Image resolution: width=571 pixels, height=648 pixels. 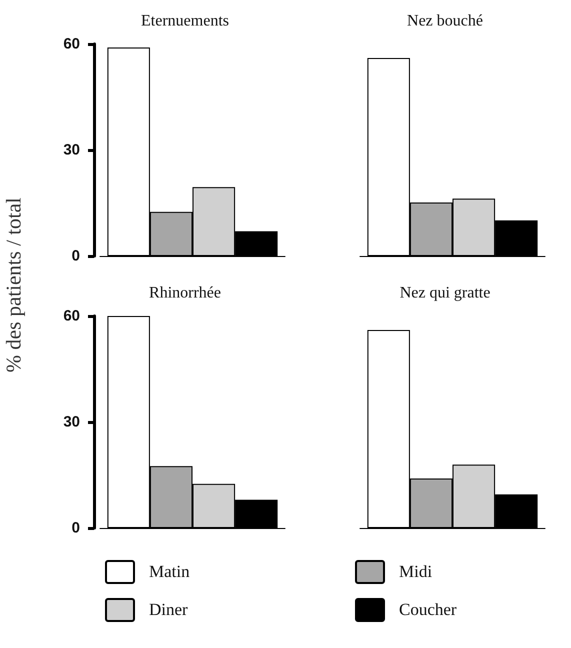 What do you see at coordinates (185, 21) in the screenshot?
I see `chart-title: Eternuements` at bounding box center [185, 21].